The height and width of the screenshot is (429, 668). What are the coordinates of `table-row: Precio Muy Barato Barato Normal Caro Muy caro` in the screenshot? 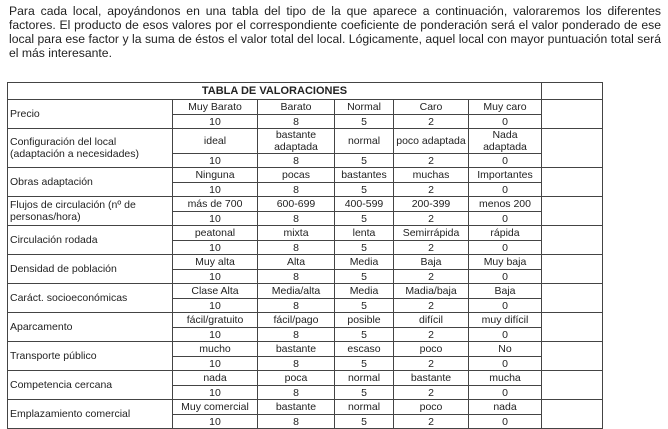 It's located at (305, 114).